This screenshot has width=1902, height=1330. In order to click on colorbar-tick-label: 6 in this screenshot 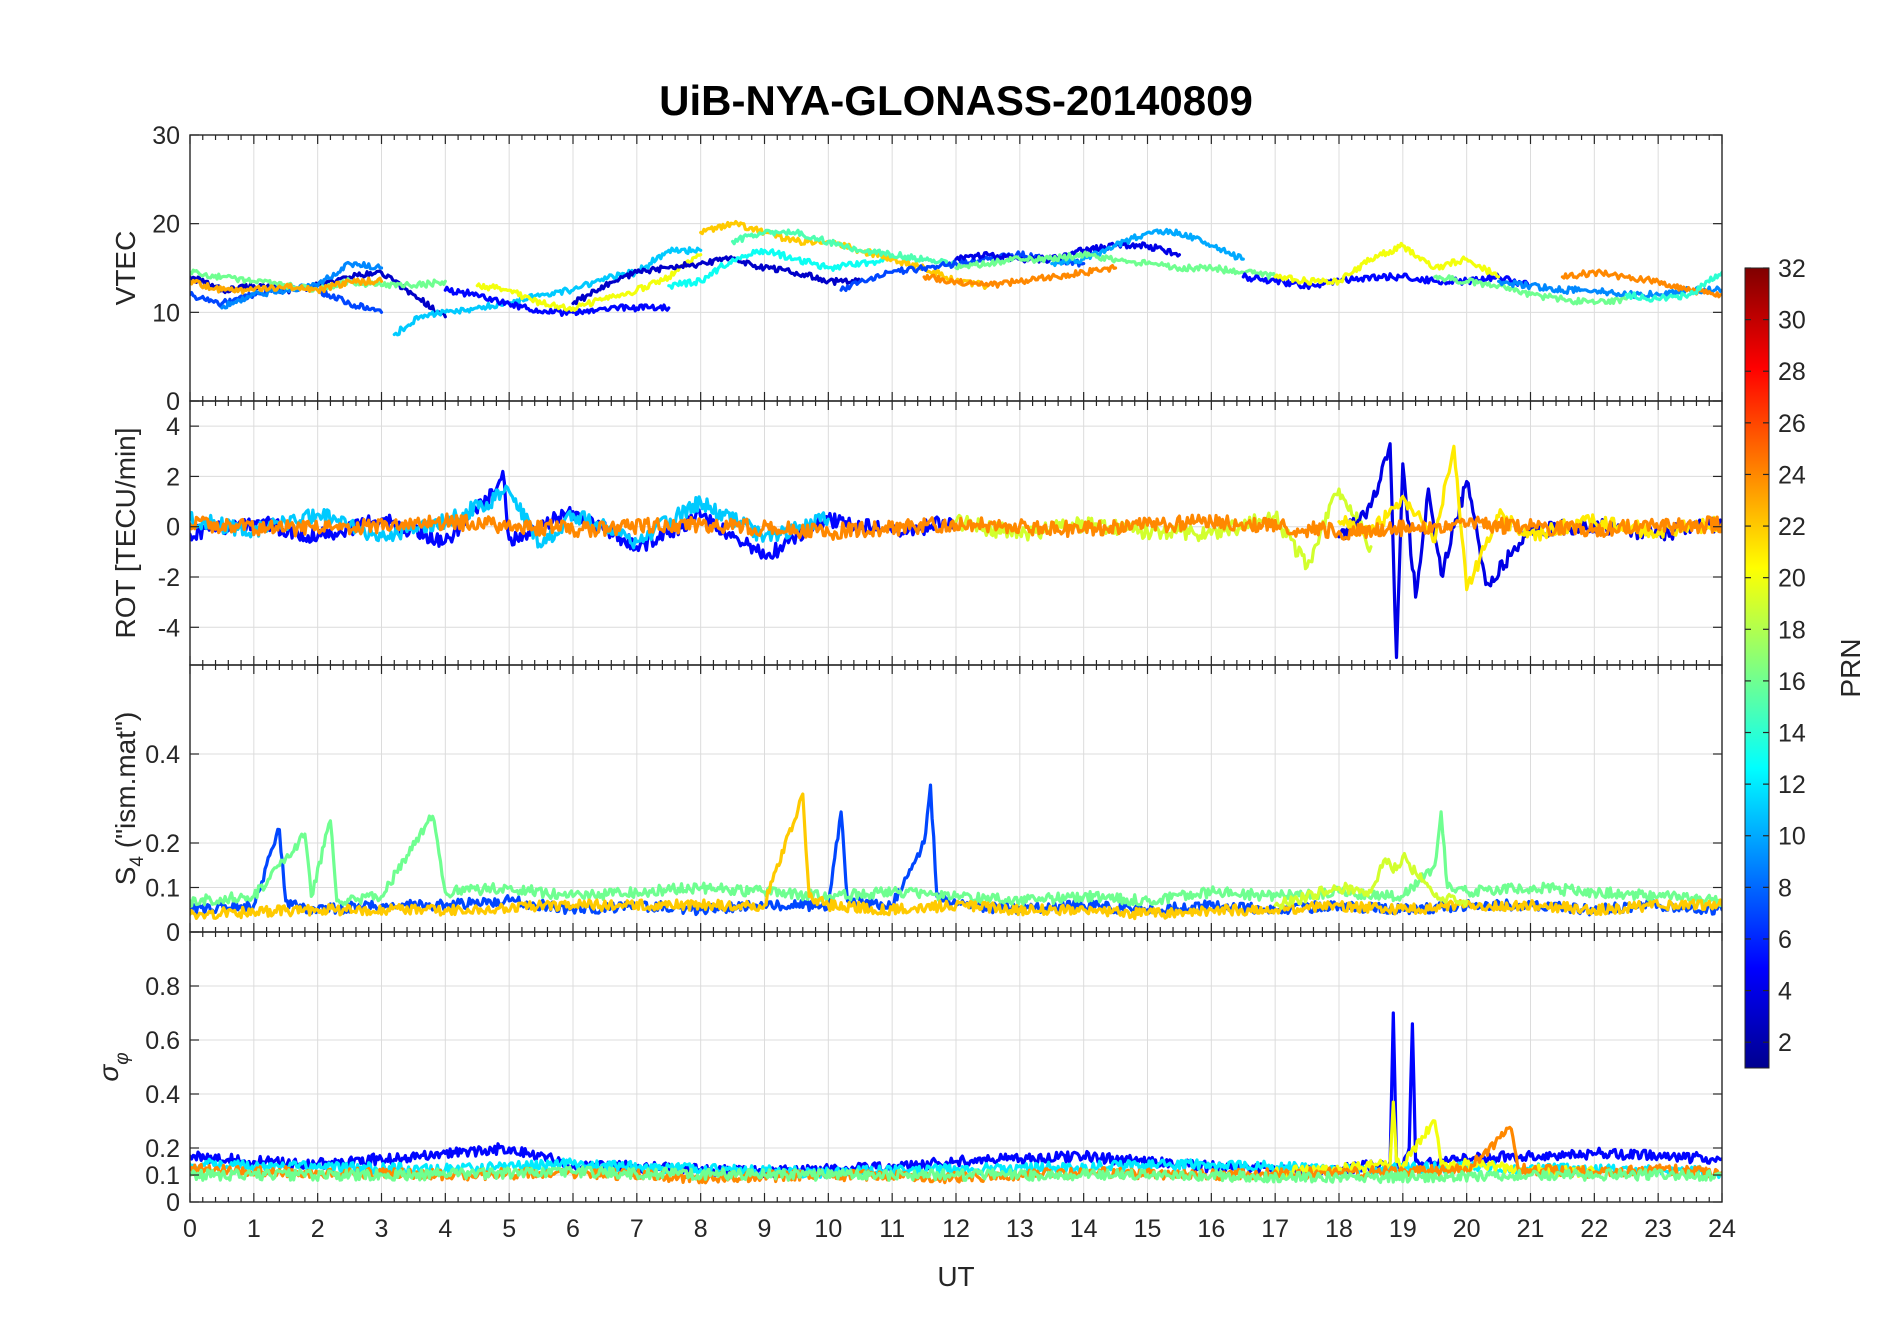, I will do `click(1785, 940)`.